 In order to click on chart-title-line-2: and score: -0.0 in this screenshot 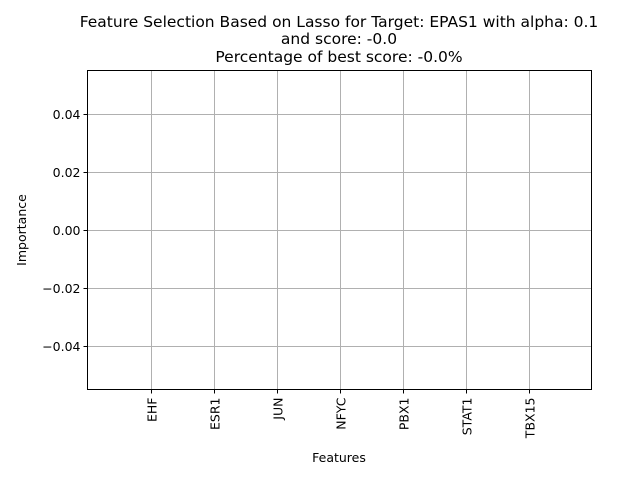, I will do `click(339, 39)`.